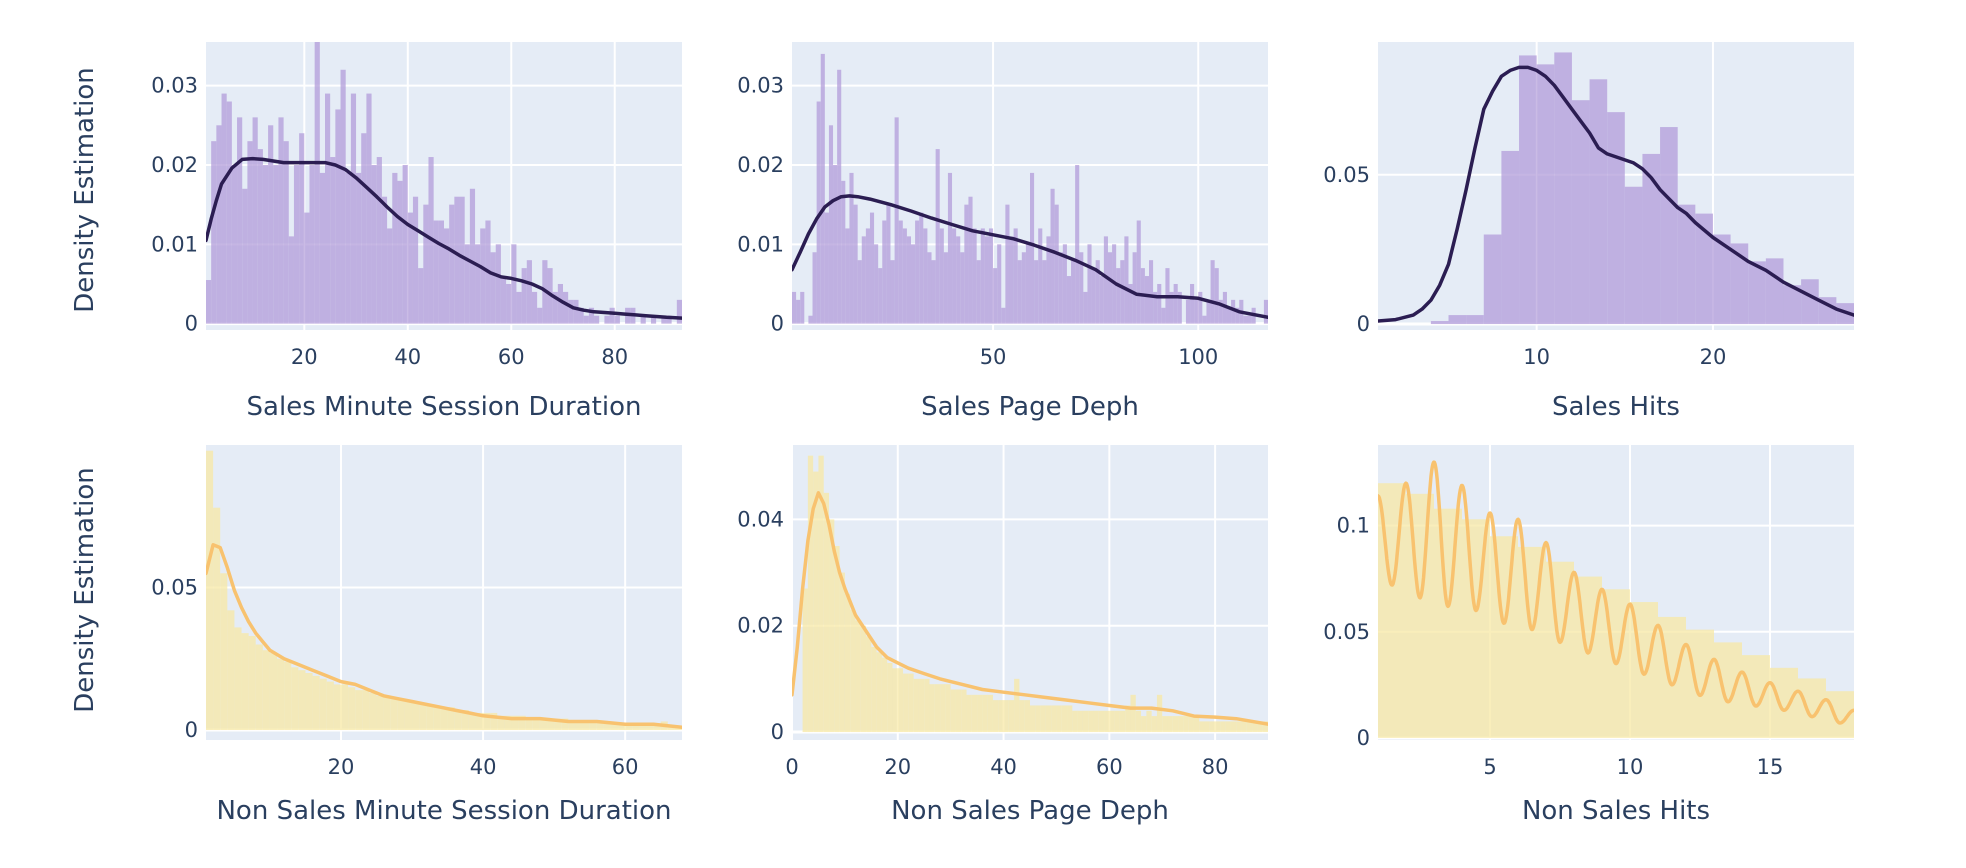 The height and width of the screenshot is (868, 1966). Describe the element at coordinates (1002, 635) in the screenshot. I see `subplot-5: 0 20 40 60 80 0 0.02 0.04 Non Sales Page Deph` at that location.